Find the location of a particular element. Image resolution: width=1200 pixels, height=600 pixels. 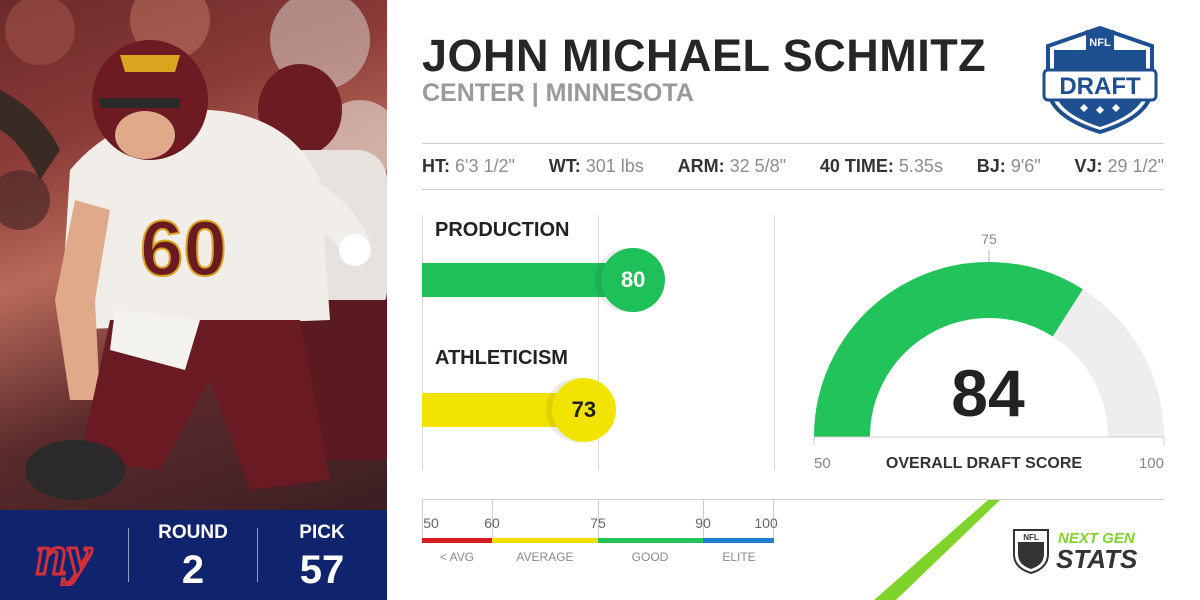

nfl-shield-text: NFL is located at coordinates (1031, 537).